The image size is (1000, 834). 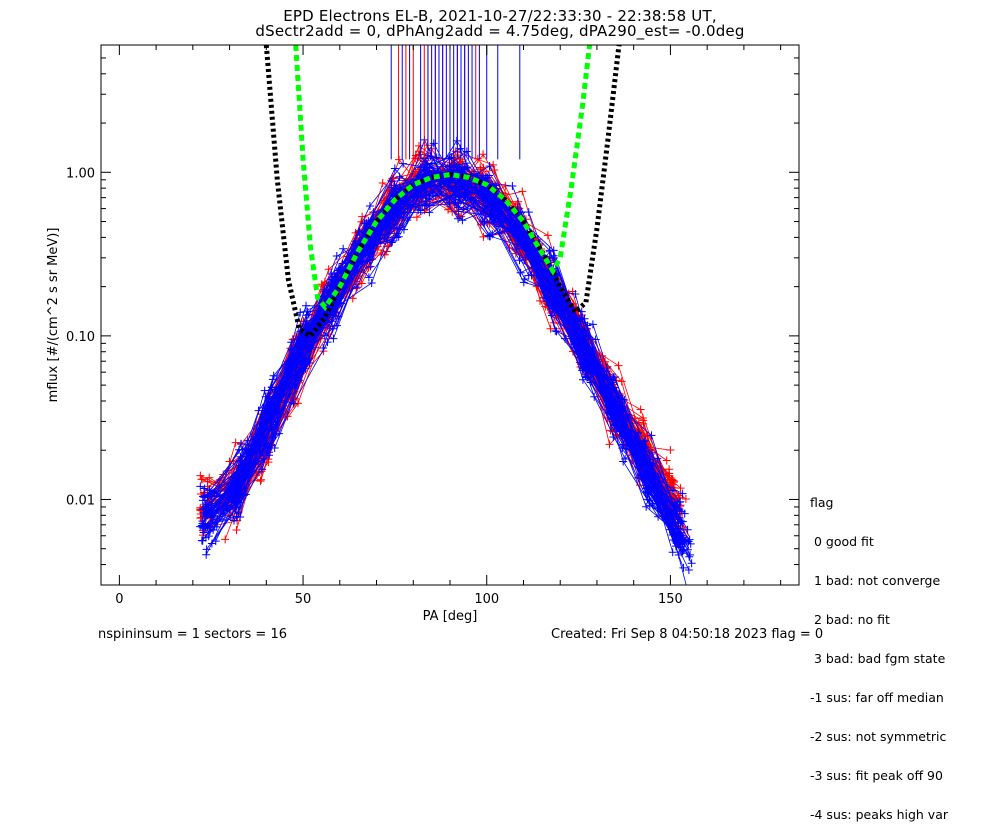 What do you see at coordinates (877, 697) in the screenshot?
I see `legend-item: -1 sus: far off median` at bounding box center [877, 697].